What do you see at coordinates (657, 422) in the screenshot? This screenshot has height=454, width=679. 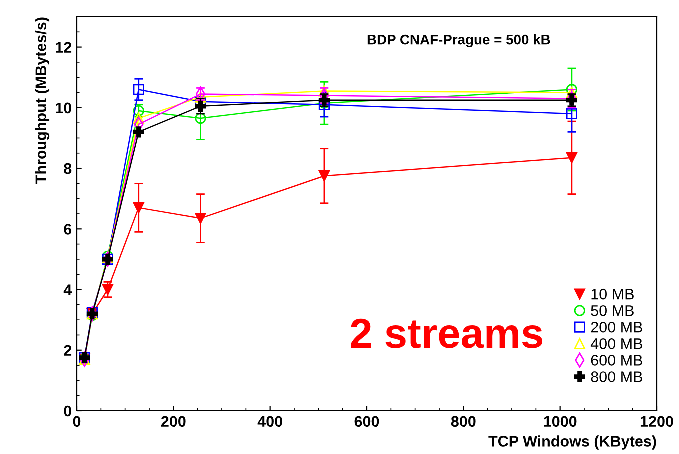 I see `x-tick-label: 1200` at bounding box center [657, 422].